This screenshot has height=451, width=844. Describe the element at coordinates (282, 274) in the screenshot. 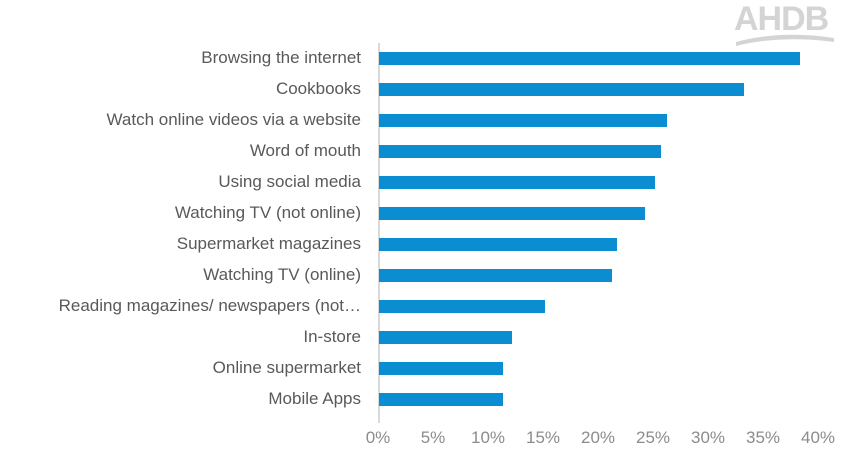

I see `category-label: Watching TV (online)` at that location.